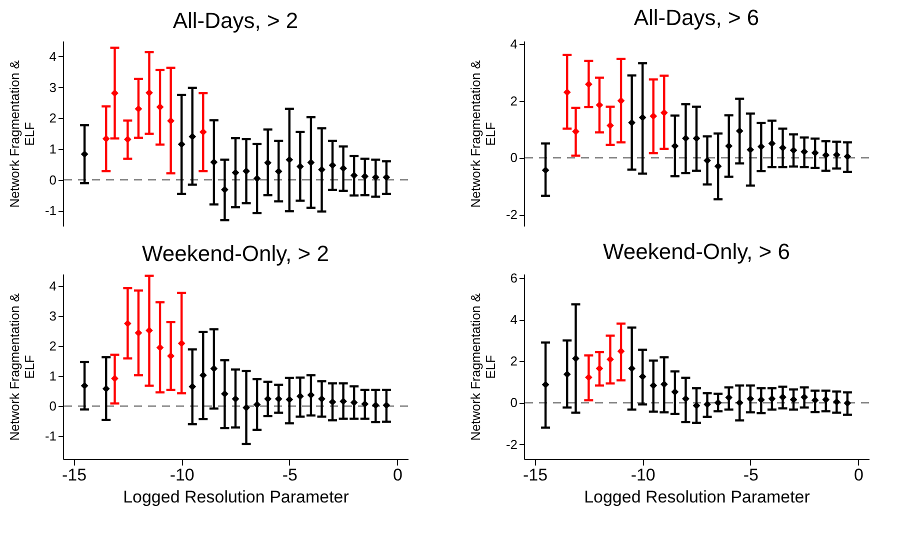 This screenshot has width=902, height=537. I want to click on x-tick-label: -15, so click(535, 475).